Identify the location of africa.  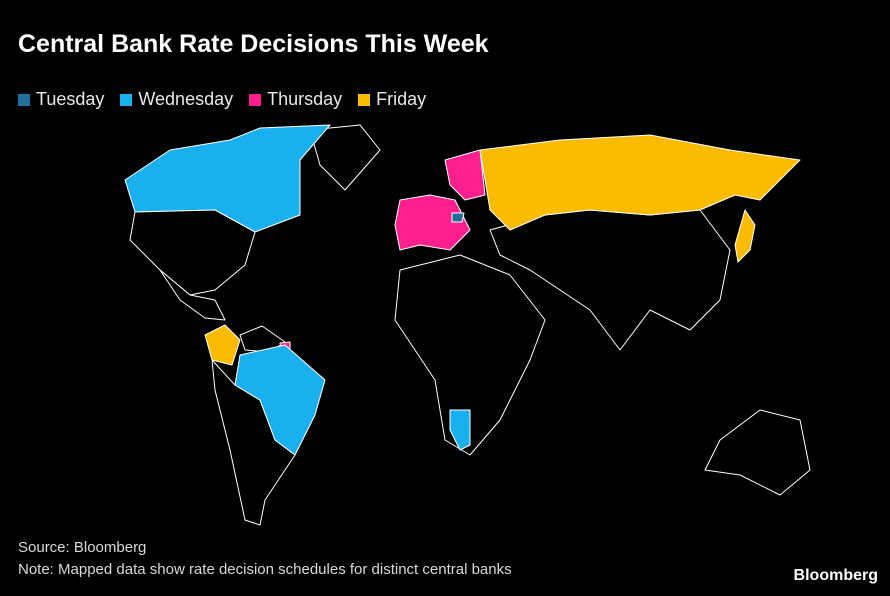
(470, 355).